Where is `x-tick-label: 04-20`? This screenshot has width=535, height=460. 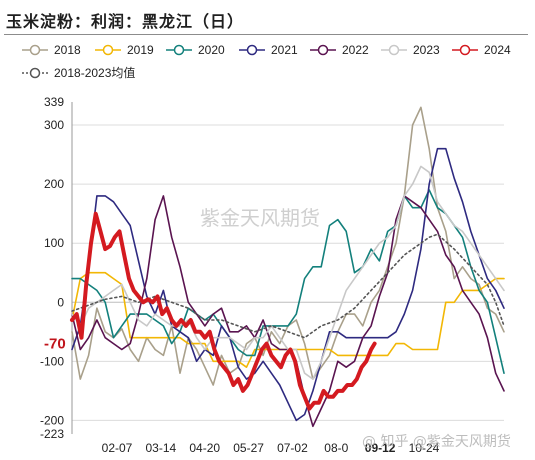 x-tick-label: 04-20 is located at coordinates (204, 448).